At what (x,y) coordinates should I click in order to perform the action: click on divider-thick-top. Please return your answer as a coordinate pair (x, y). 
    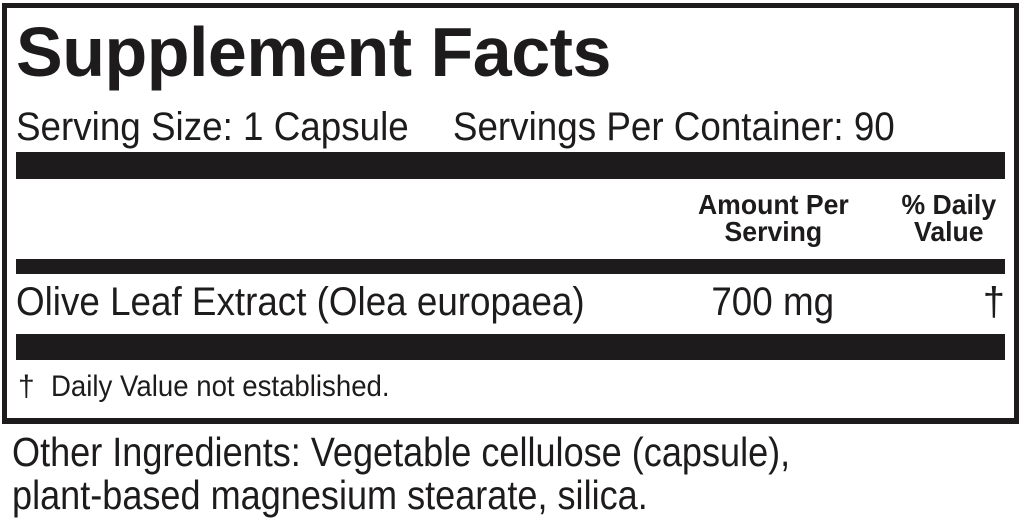
    Looking at the image, I should click on (510, 165).